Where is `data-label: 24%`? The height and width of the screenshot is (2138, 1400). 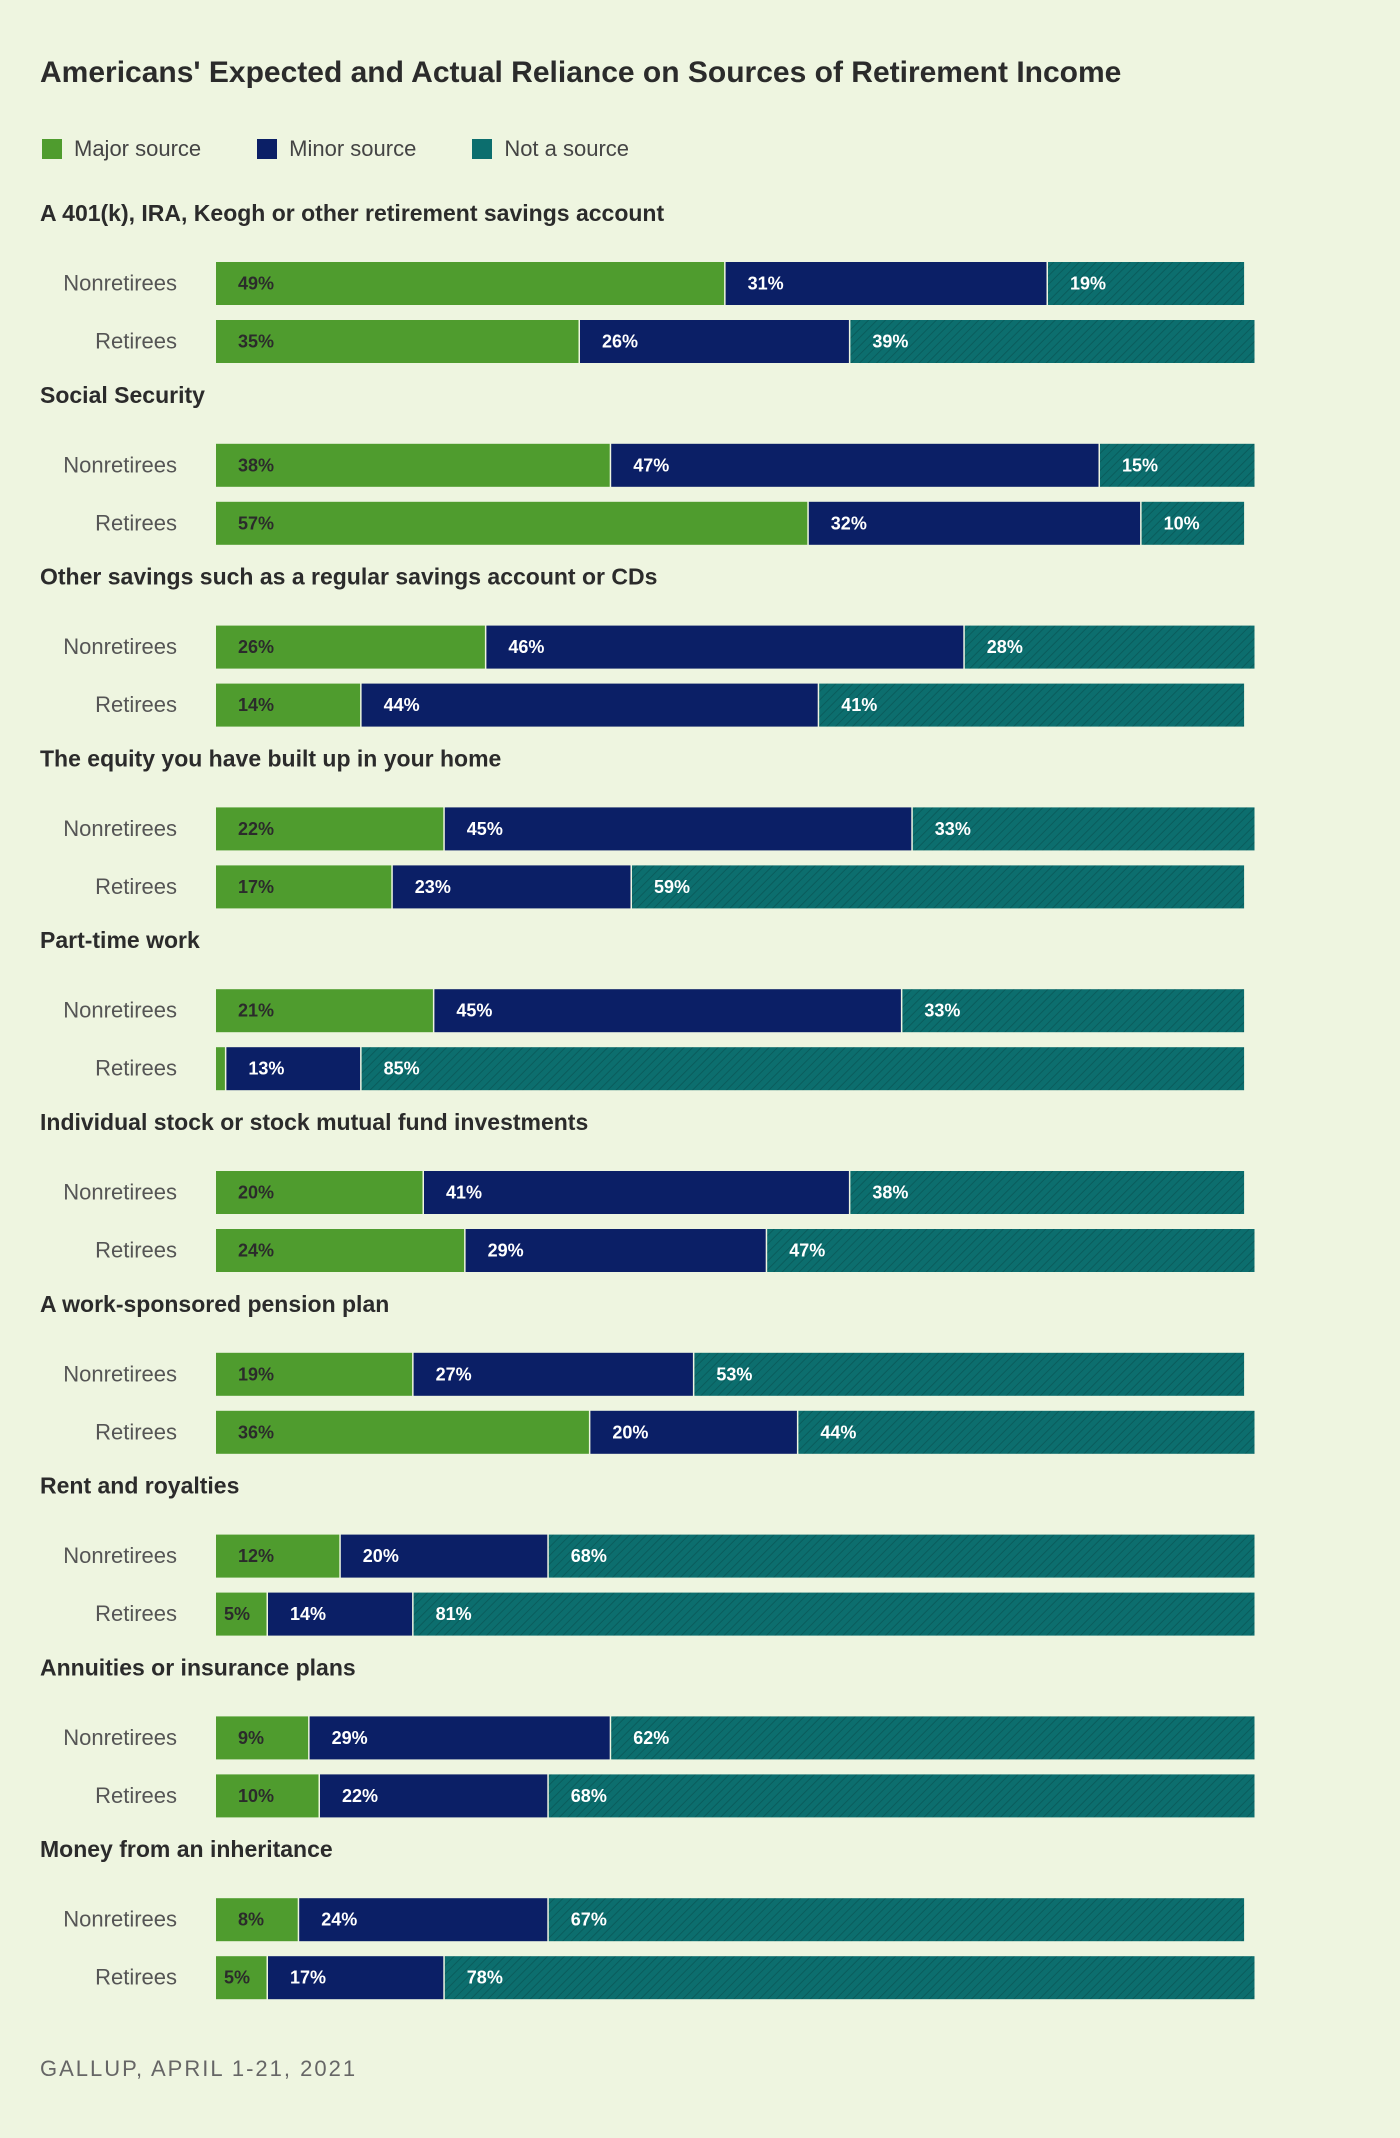 data-label: 24% is located at coordinates (256, 1251).